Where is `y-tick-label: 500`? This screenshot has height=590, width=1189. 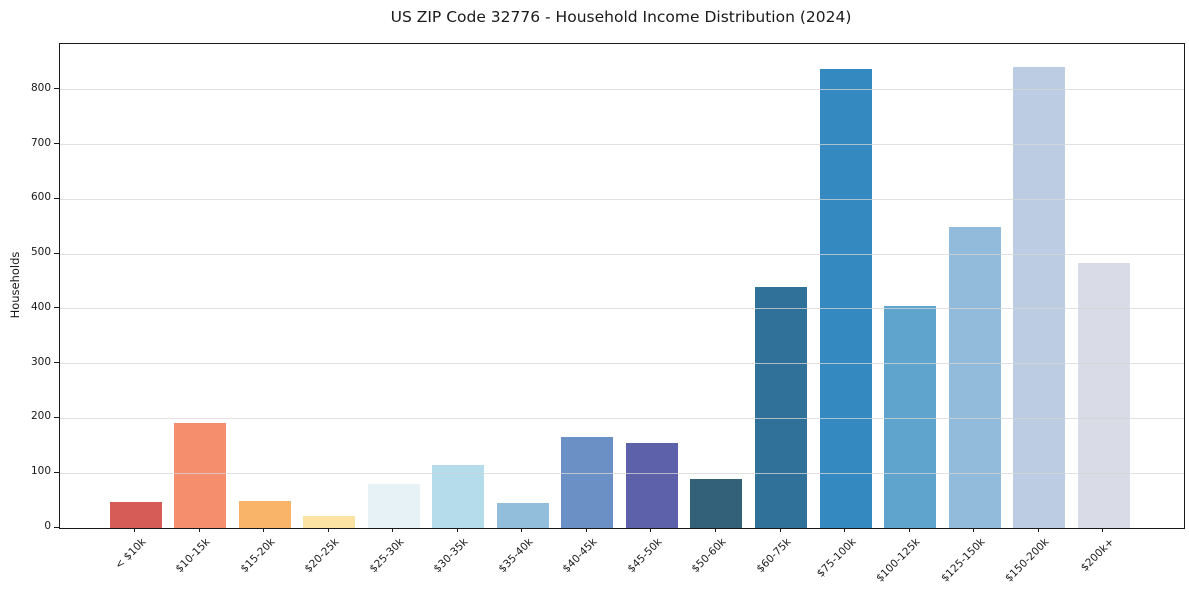
y-tick-label: 500 is located at coordinates (40, 252).